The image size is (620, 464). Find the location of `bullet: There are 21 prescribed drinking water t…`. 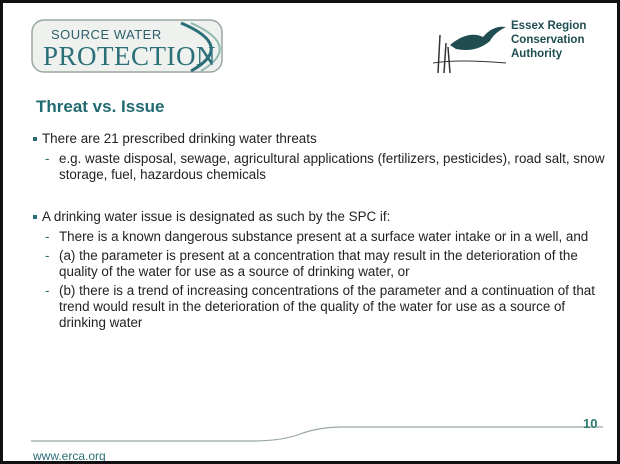

bullet: There are 21 prescribed drinking water t… is located at coordinates (323, 139).